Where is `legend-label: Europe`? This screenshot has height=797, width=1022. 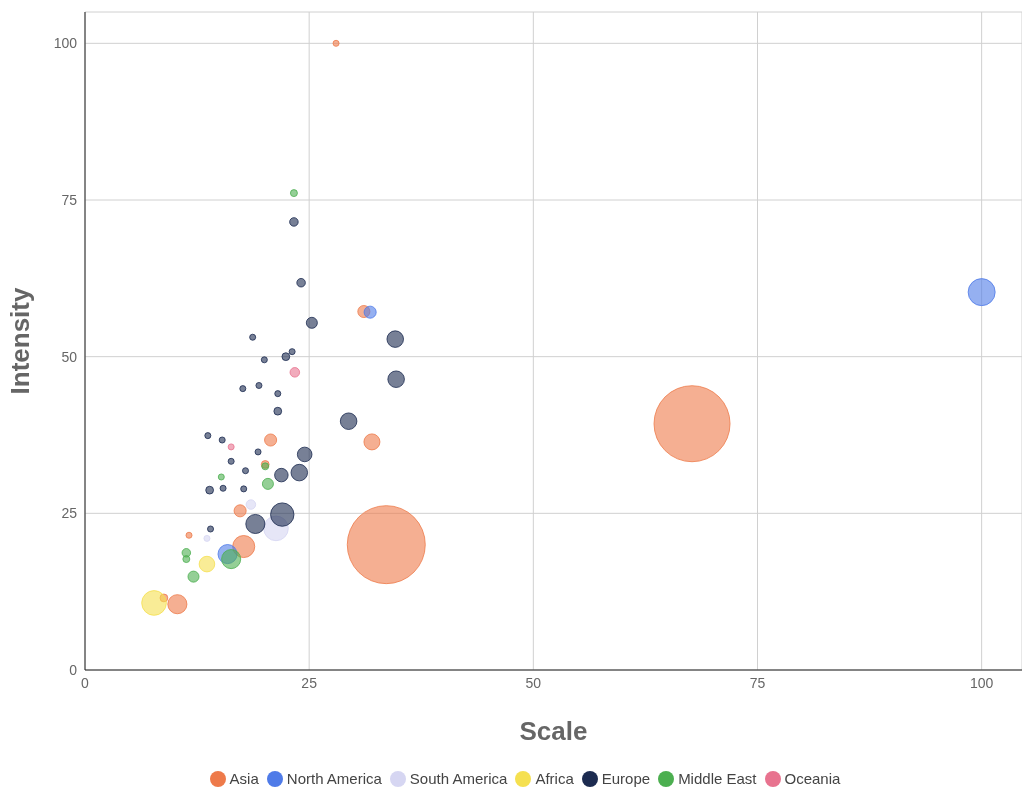 legend-label: Europe is located at coordinates (626, 778).